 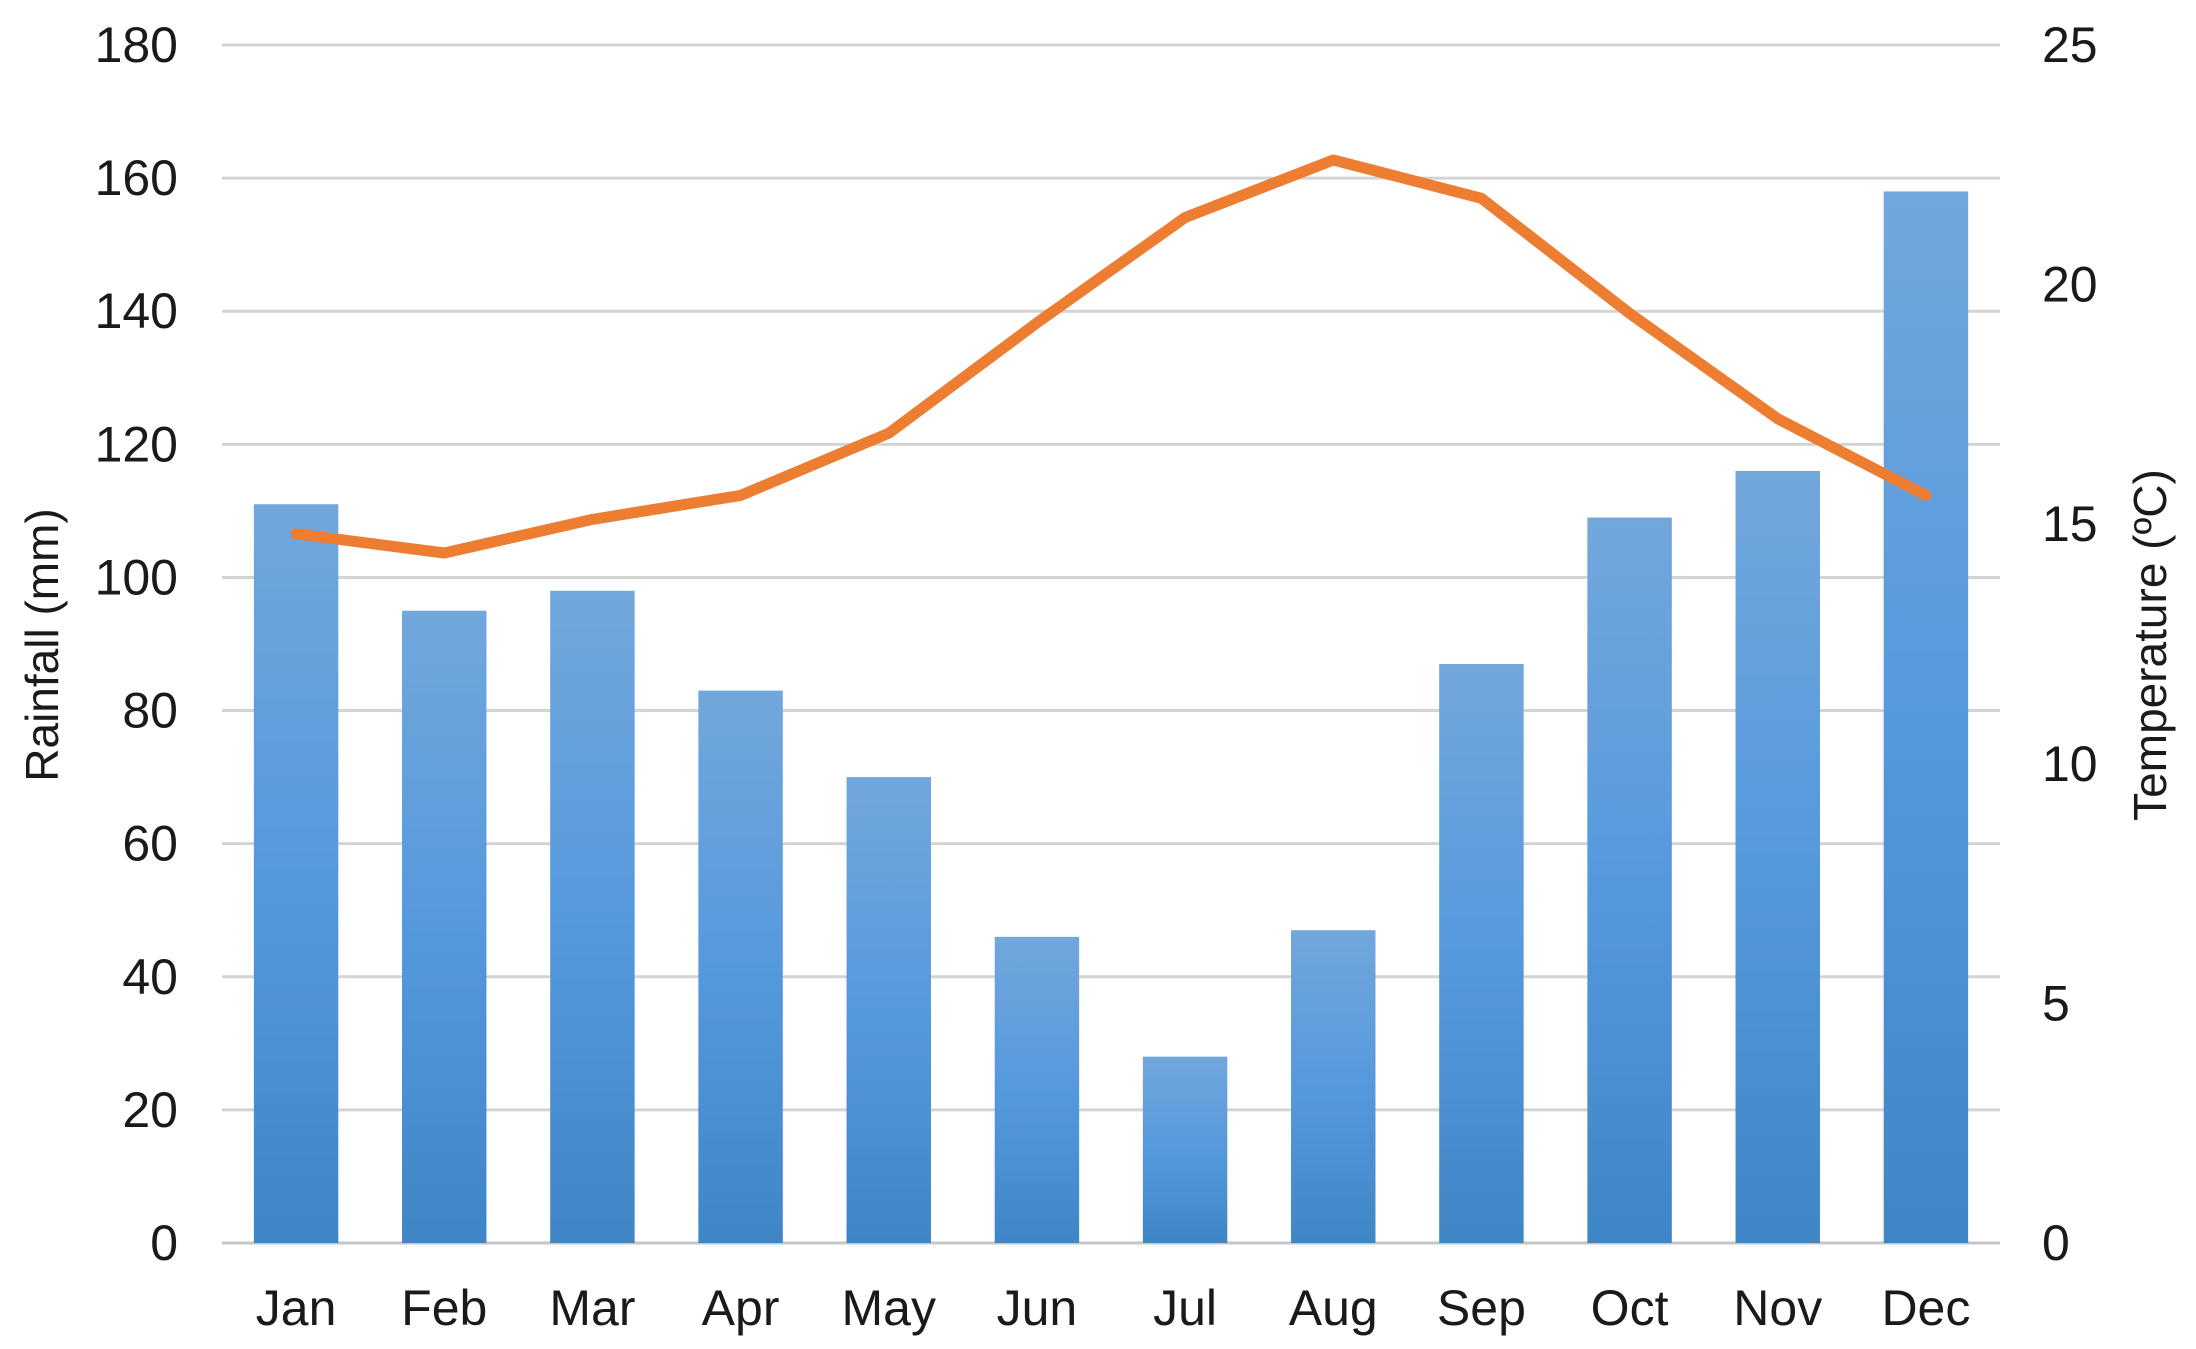 What do you see at coordinates (1185, 1308) in the screenshot?
I see `x-tick-label: Jul` at bounding box center [1185, 1308].